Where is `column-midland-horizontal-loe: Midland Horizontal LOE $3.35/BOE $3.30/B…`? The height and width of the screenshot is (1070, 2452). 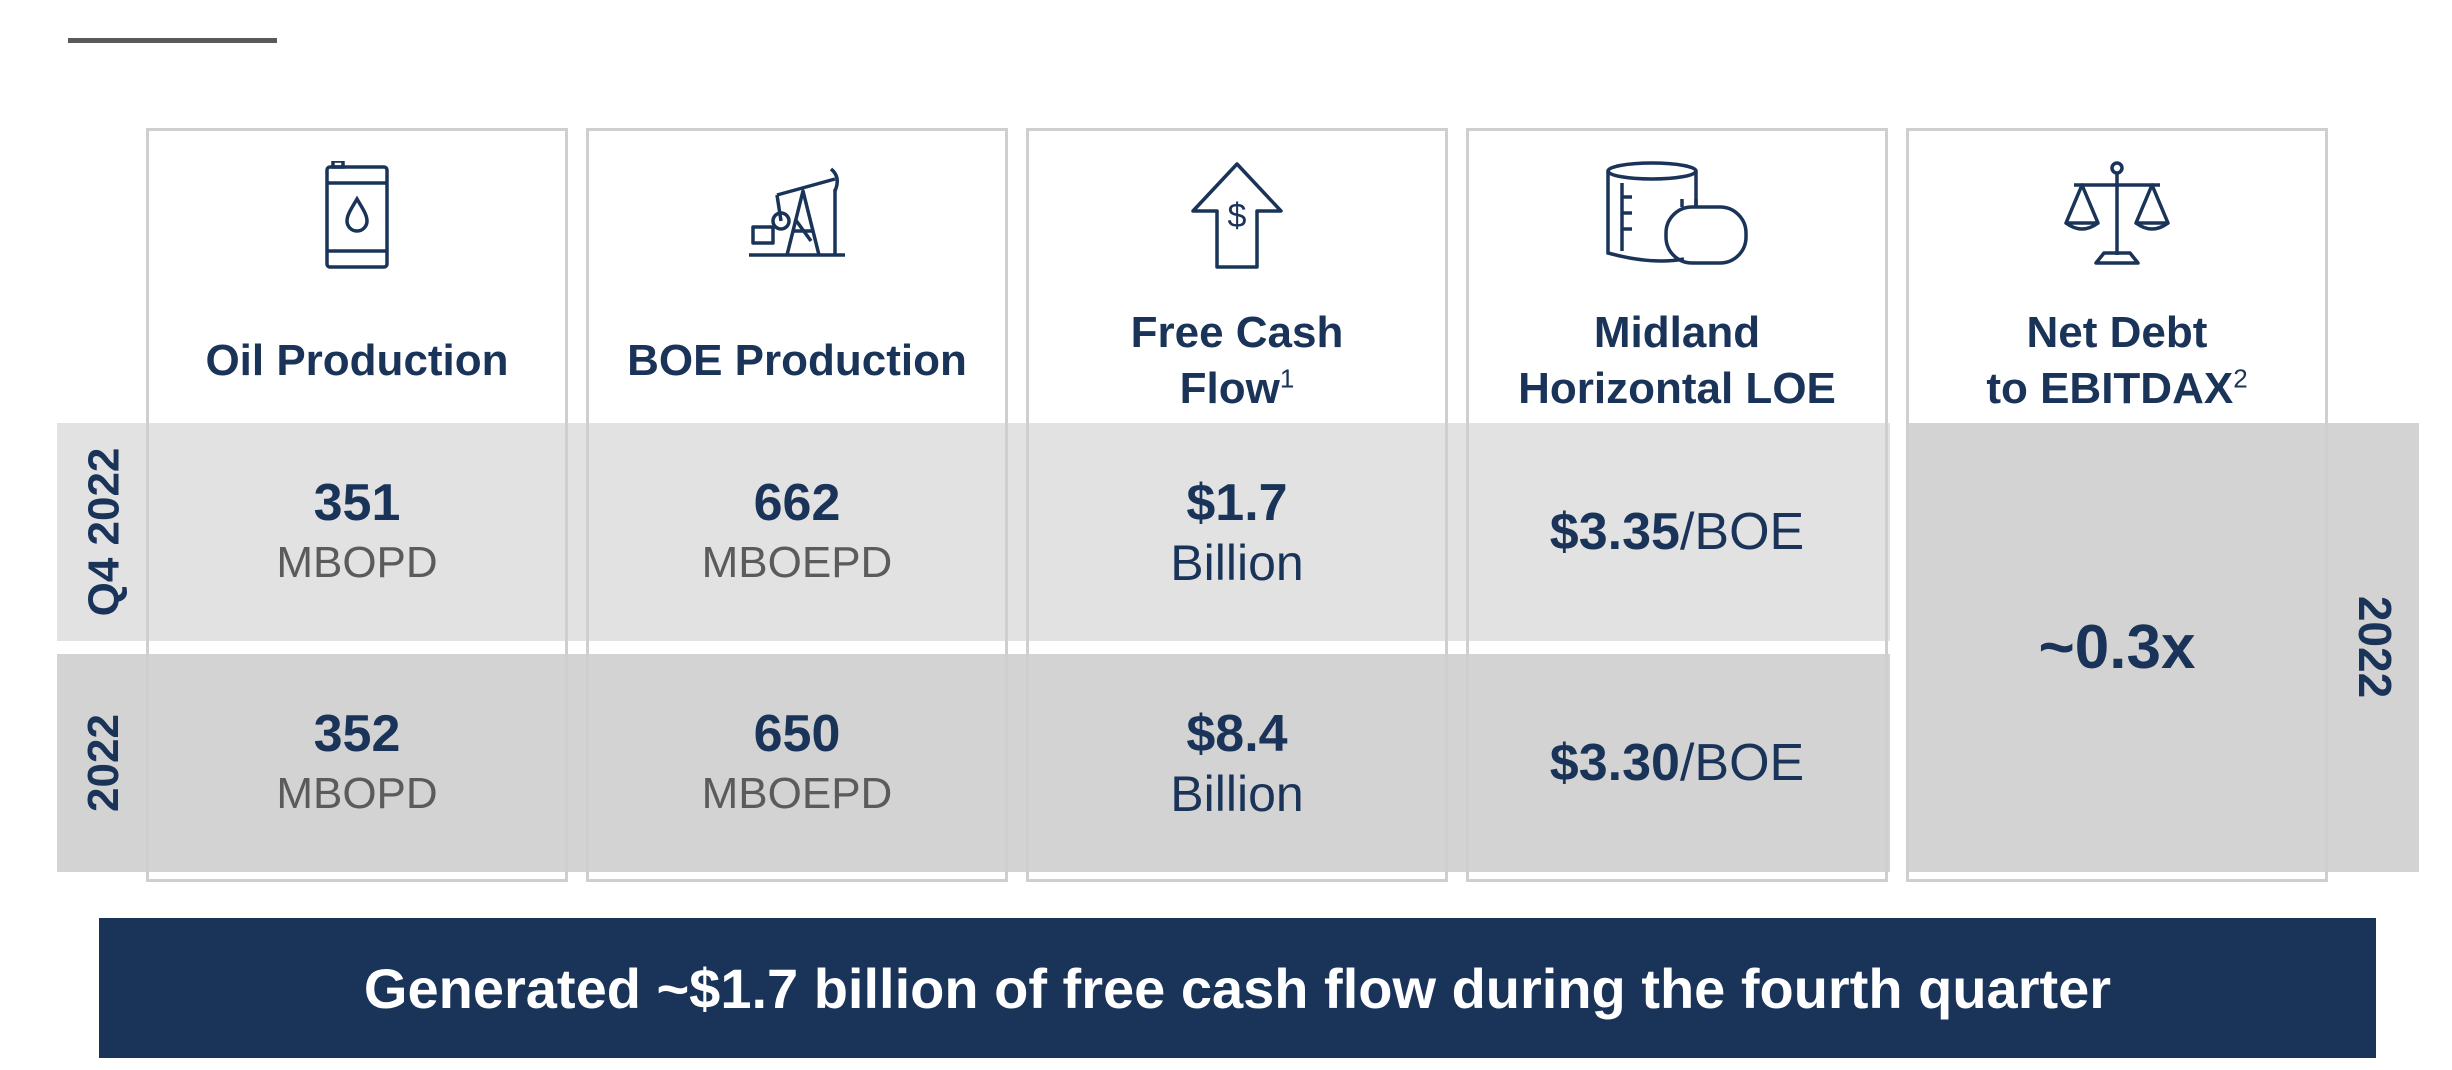 column-midland-horizontal-loe: Midland Horizontal LOE $3.35/BOE $3.30/B… is located at coordinates (1677, 505).